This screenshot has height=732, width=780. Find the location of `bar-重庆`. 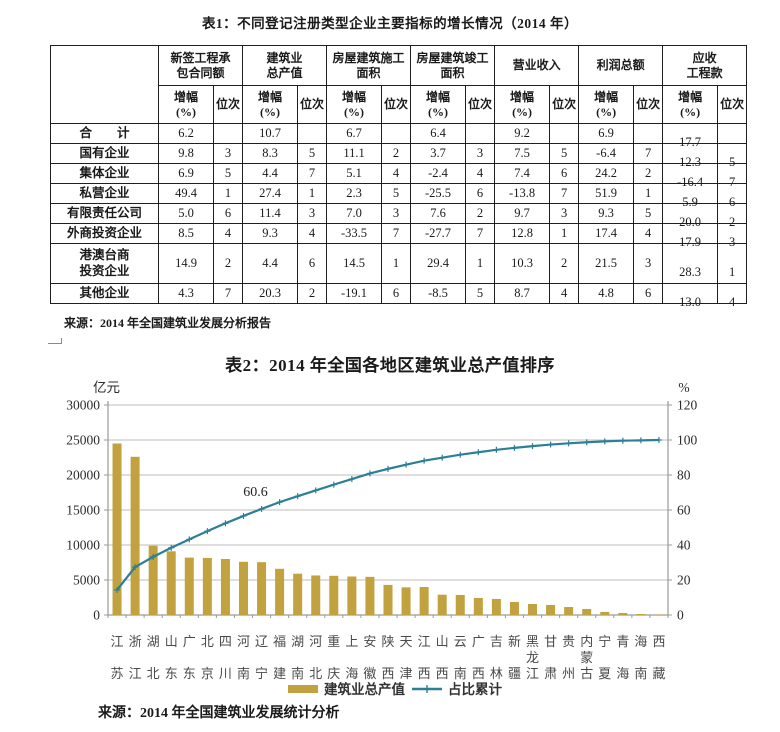

bar-重庆 is located at coordinates (334, 595).